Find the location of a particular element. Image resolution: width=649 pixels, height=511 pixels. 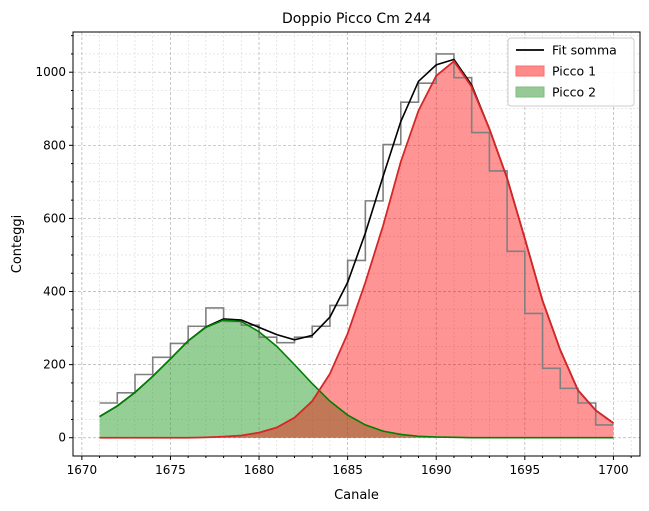

x-tick-label: 1690 is located at coordinates (436, 470).